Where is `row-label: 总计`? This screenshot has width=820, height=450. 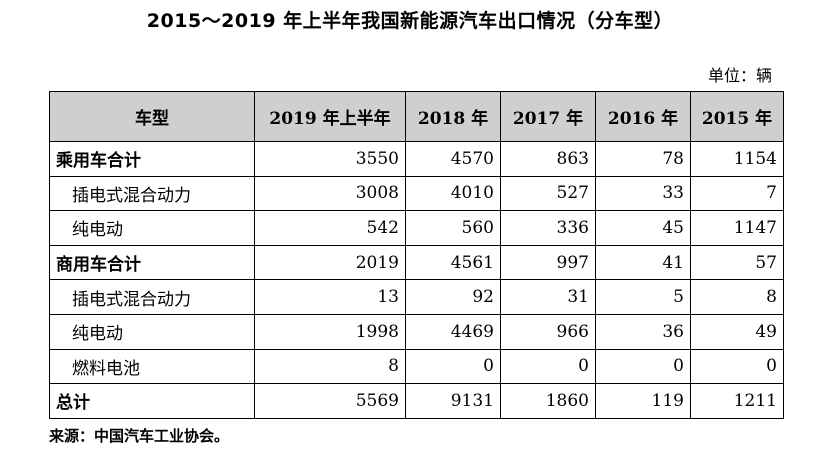 row-label: 总计 is located at coordinates (152, 401).